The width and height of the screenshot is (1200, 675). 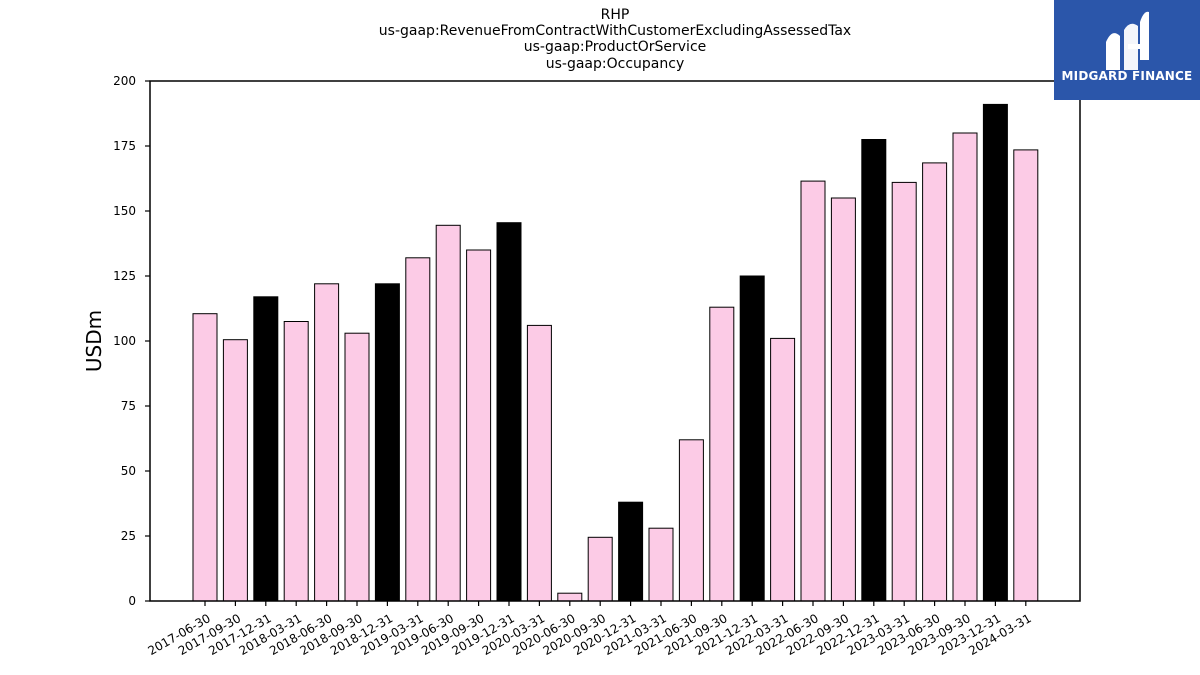 I want to click on y-axis-ticks: 0 25 50 75 100 125 150 175 200, so click(x=131, y=341).